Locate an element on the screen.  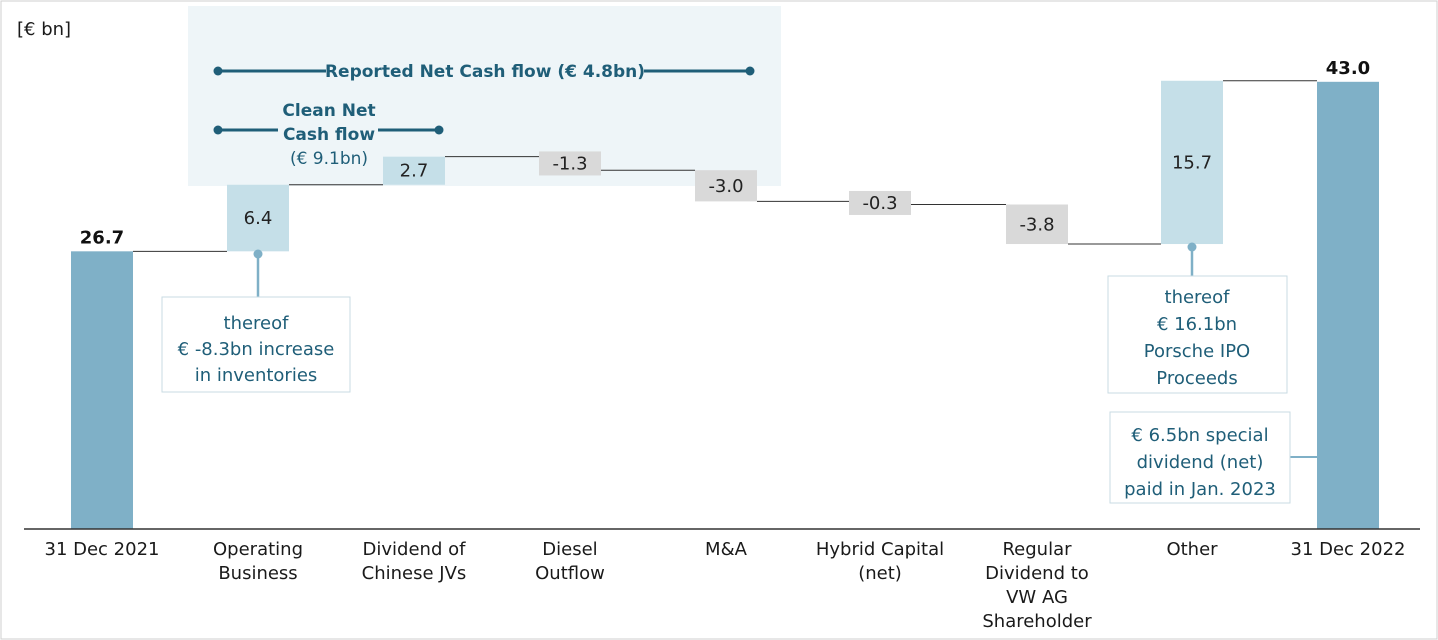
category-label-line: (net) is located at coordinates (880, 573).